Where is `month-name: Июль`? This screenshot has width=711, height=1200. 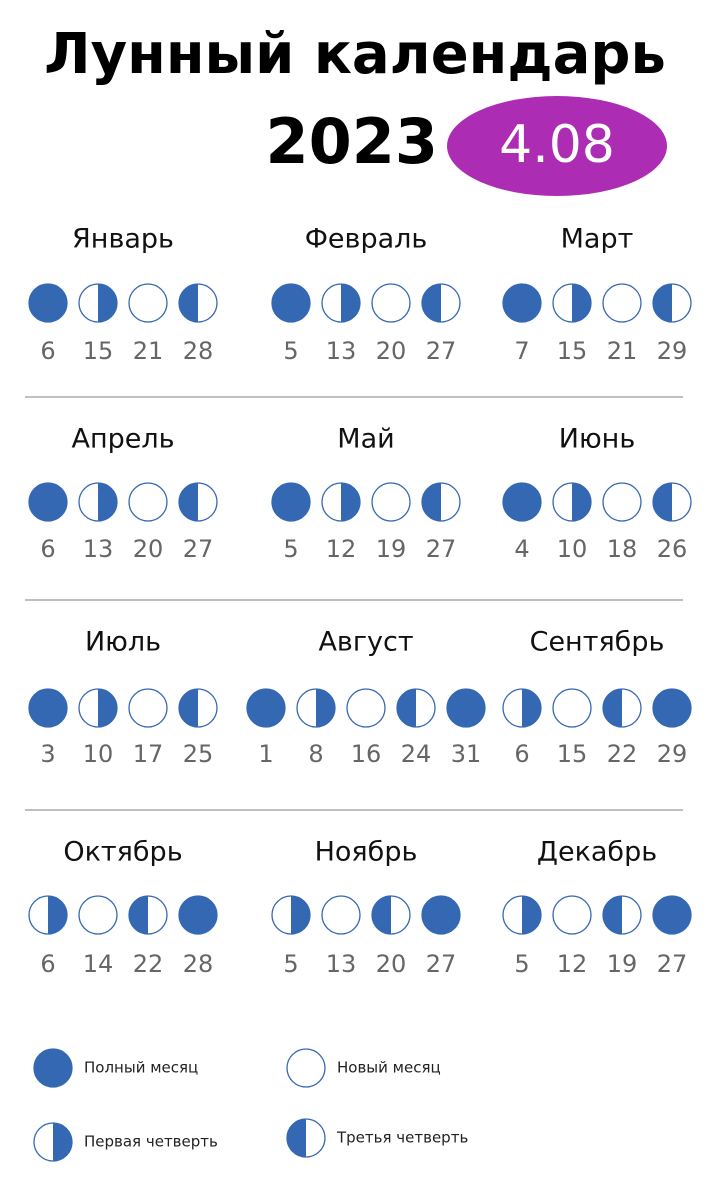
month-name: Июль is located at coordinates (123, 642).